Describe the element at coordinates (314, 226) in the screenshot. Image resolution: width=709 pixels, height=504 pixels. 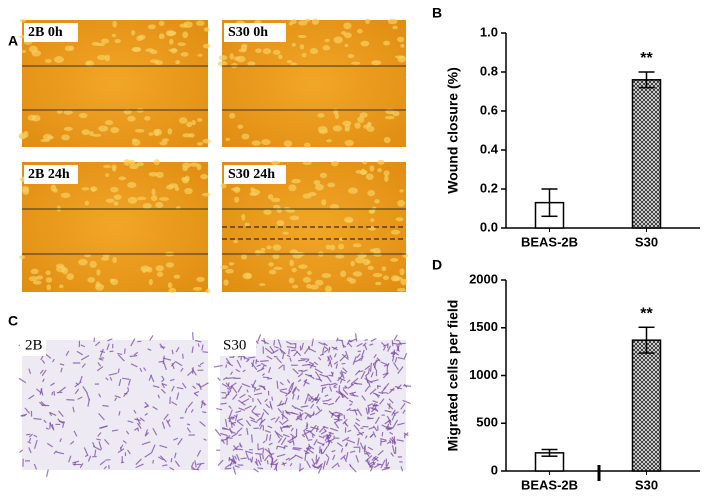
I see `microscopy-image: S30 24h` at that location.